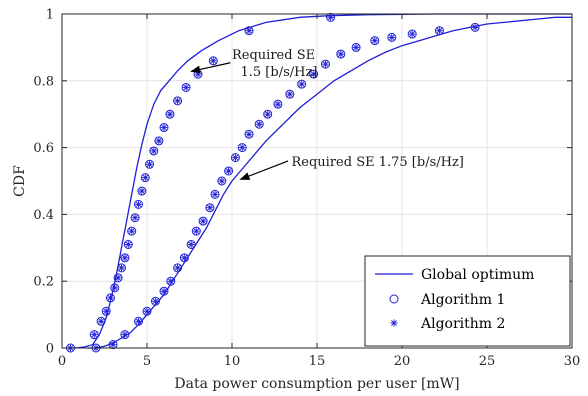 The image size is (588, 396). What do you see at coordinates (50, 15) in the screenshot?
I see `y-tick-label: 1` at bounding box center [50, 15].